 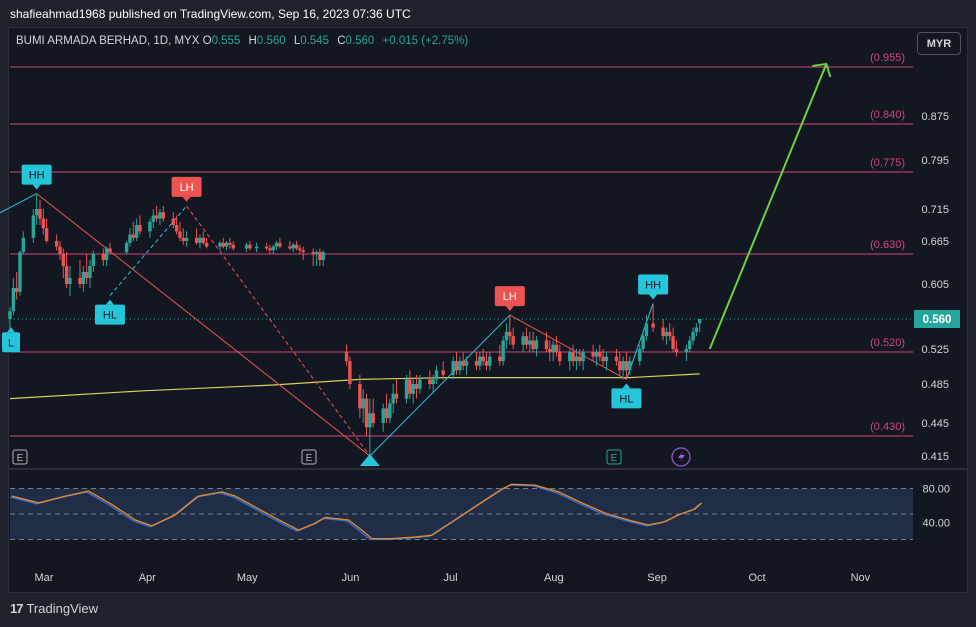 I want to click on last-price-value: 0.560, so click(x=937, y=320).